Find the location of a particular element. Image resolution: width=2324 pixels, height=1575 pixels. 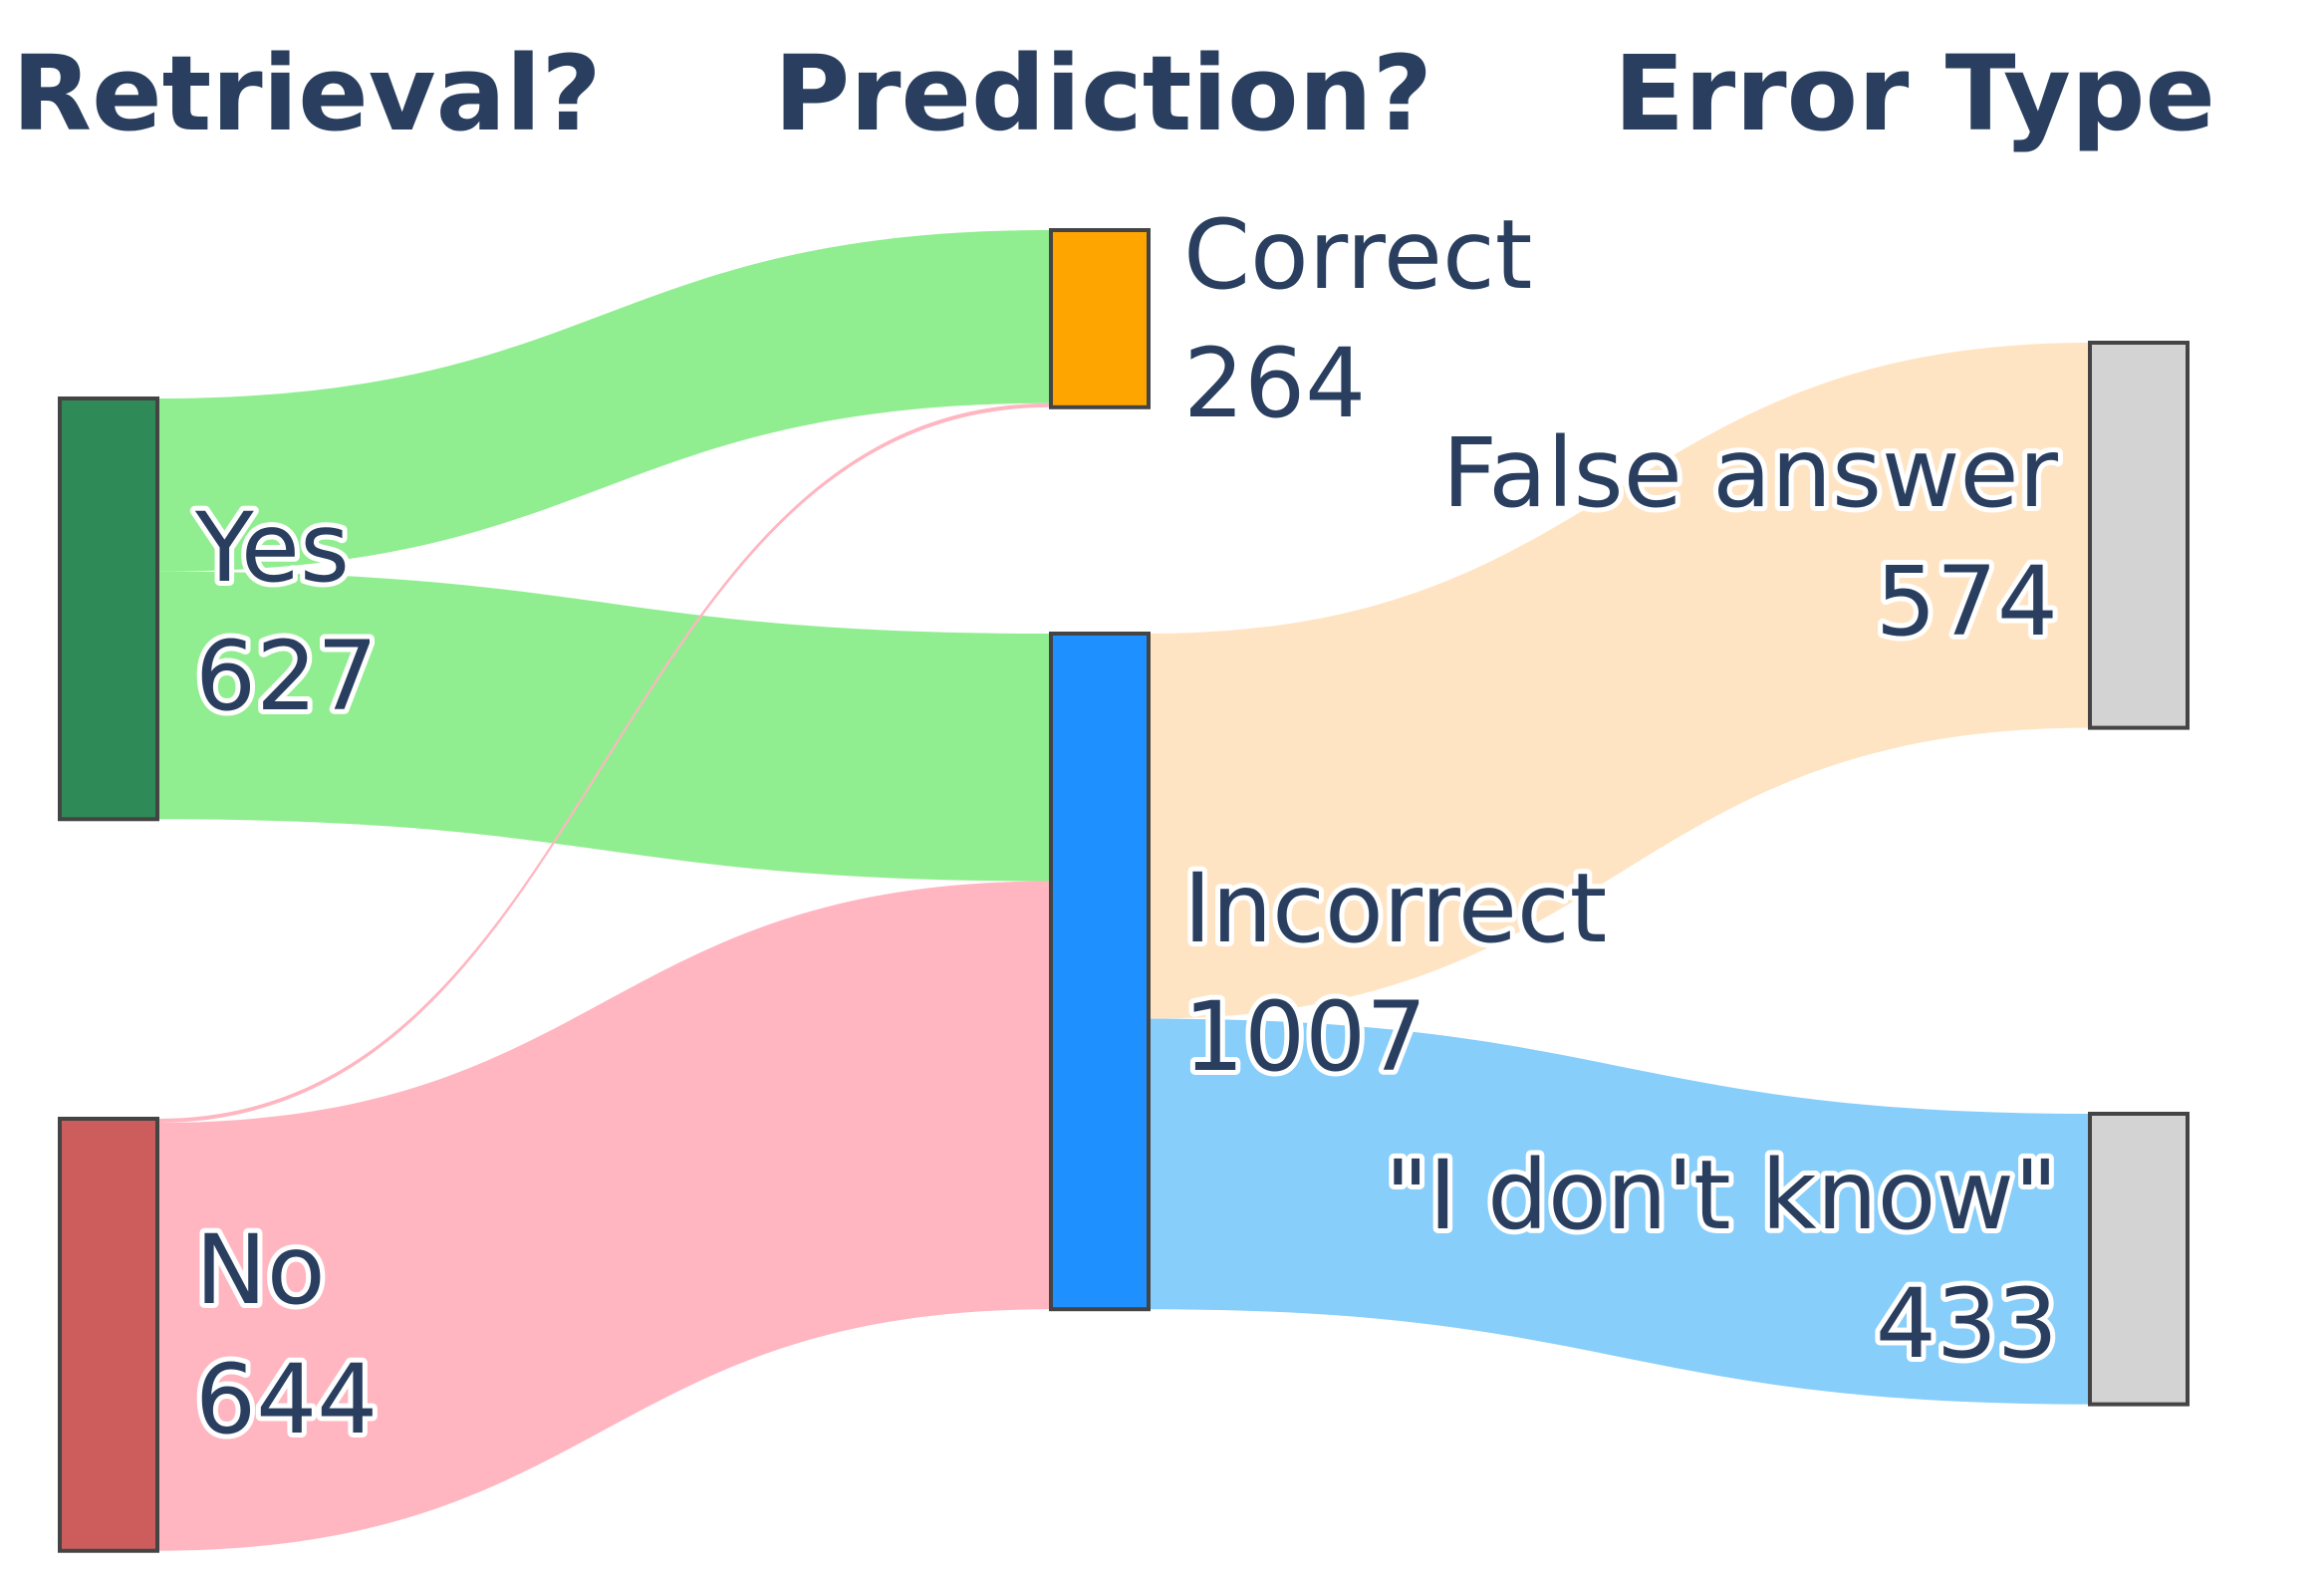

link-incorrect-idk is located at coordinates (1619, 1211).